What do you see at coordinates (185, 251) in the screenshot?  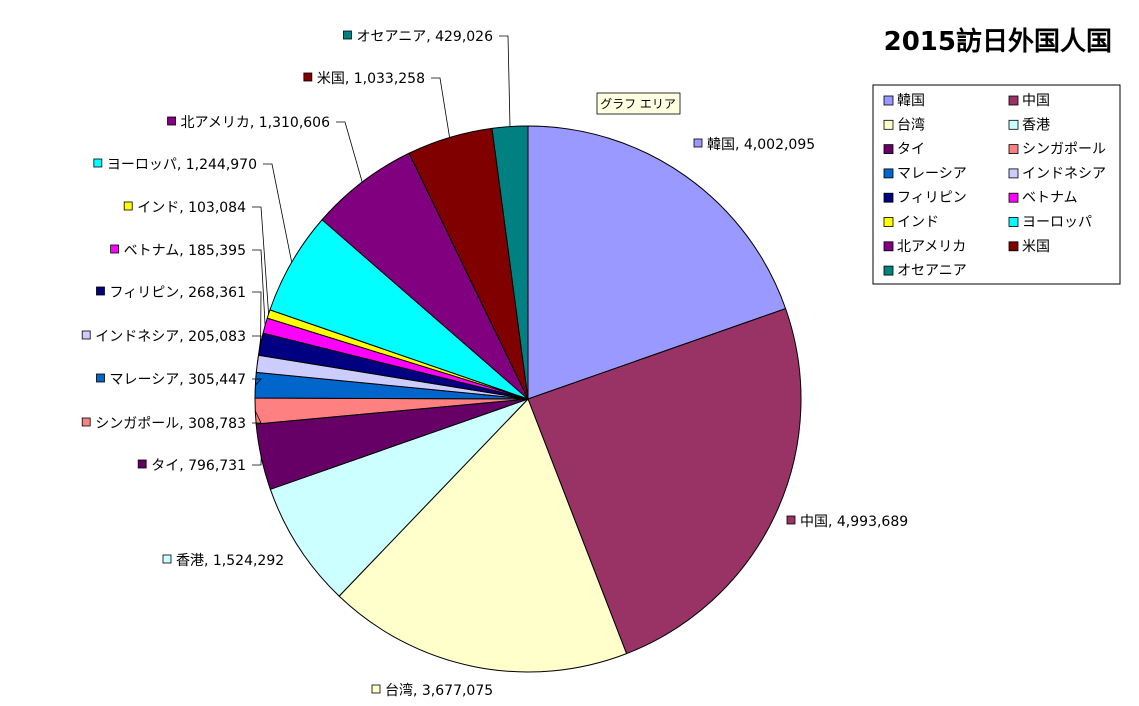 I see `data-label-text: ベトナム, 185,395` at bounding box center [185, 251].